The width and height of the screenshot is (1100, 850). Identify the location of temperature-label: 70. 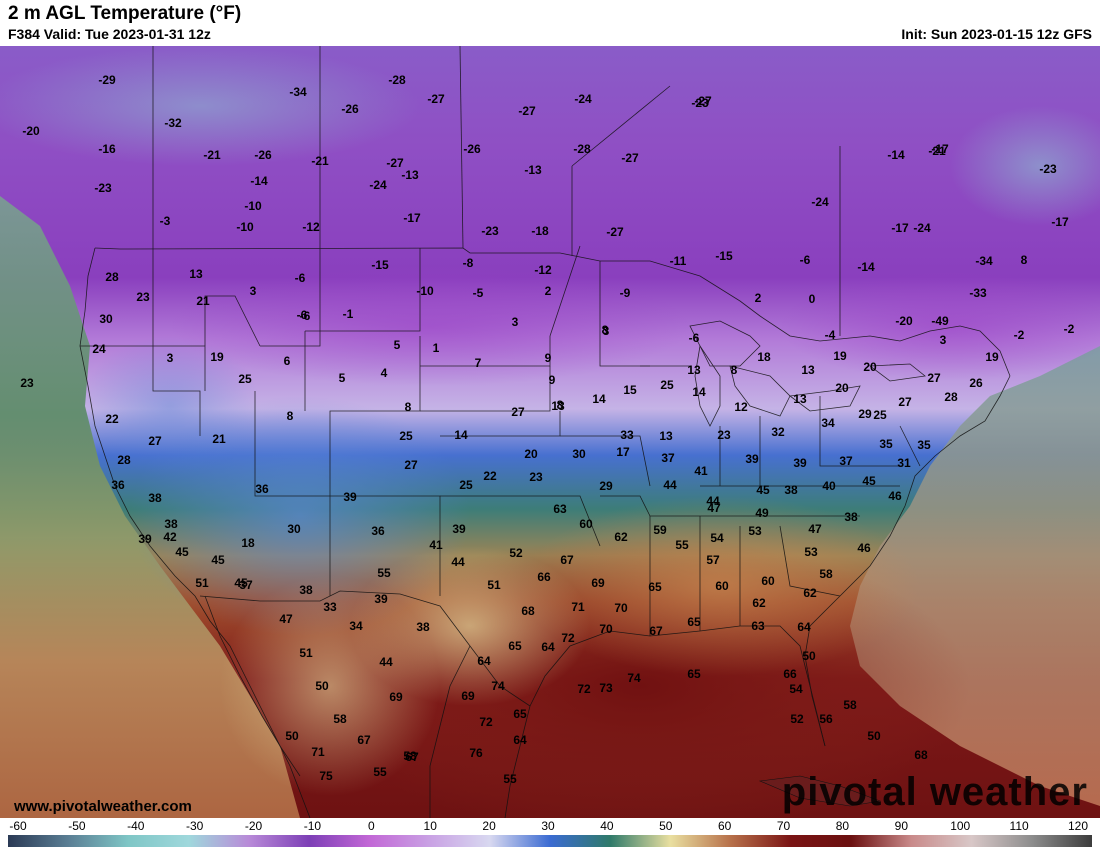
(606, 629).